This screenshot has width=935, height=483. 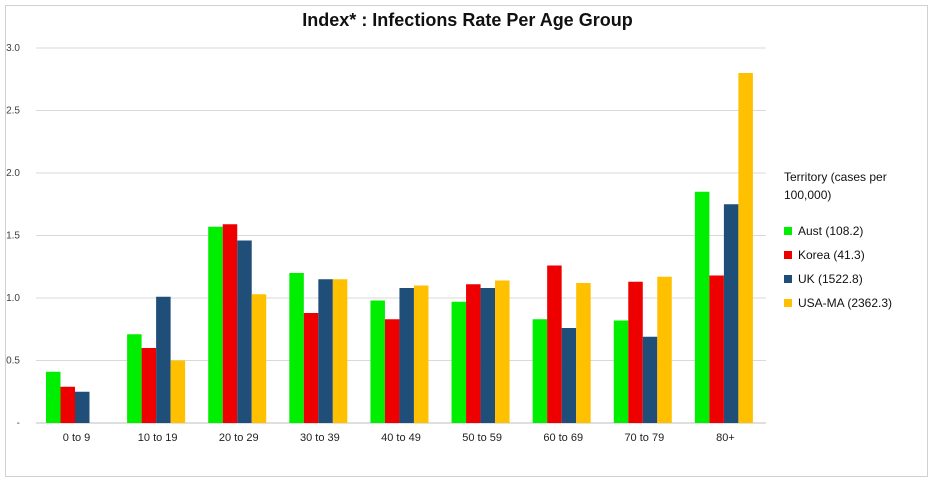 I want to click on legend-title: Territory (cases per 100,000), so click(x=835, y=186).